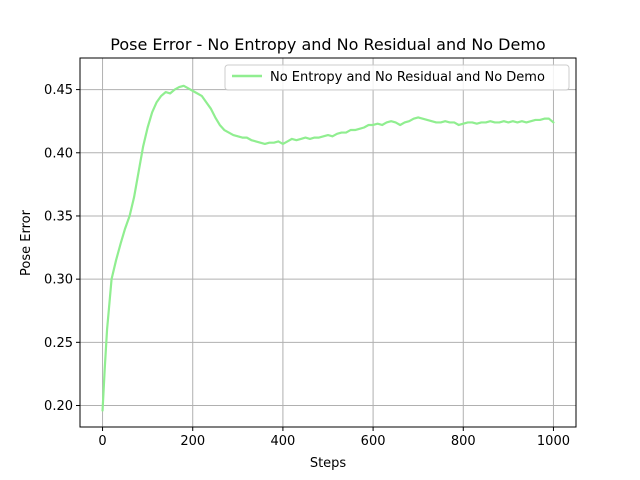 The width and height of the screenshot is (640, 480). I want to click on x-tick-label: 200, so click(192, 441).